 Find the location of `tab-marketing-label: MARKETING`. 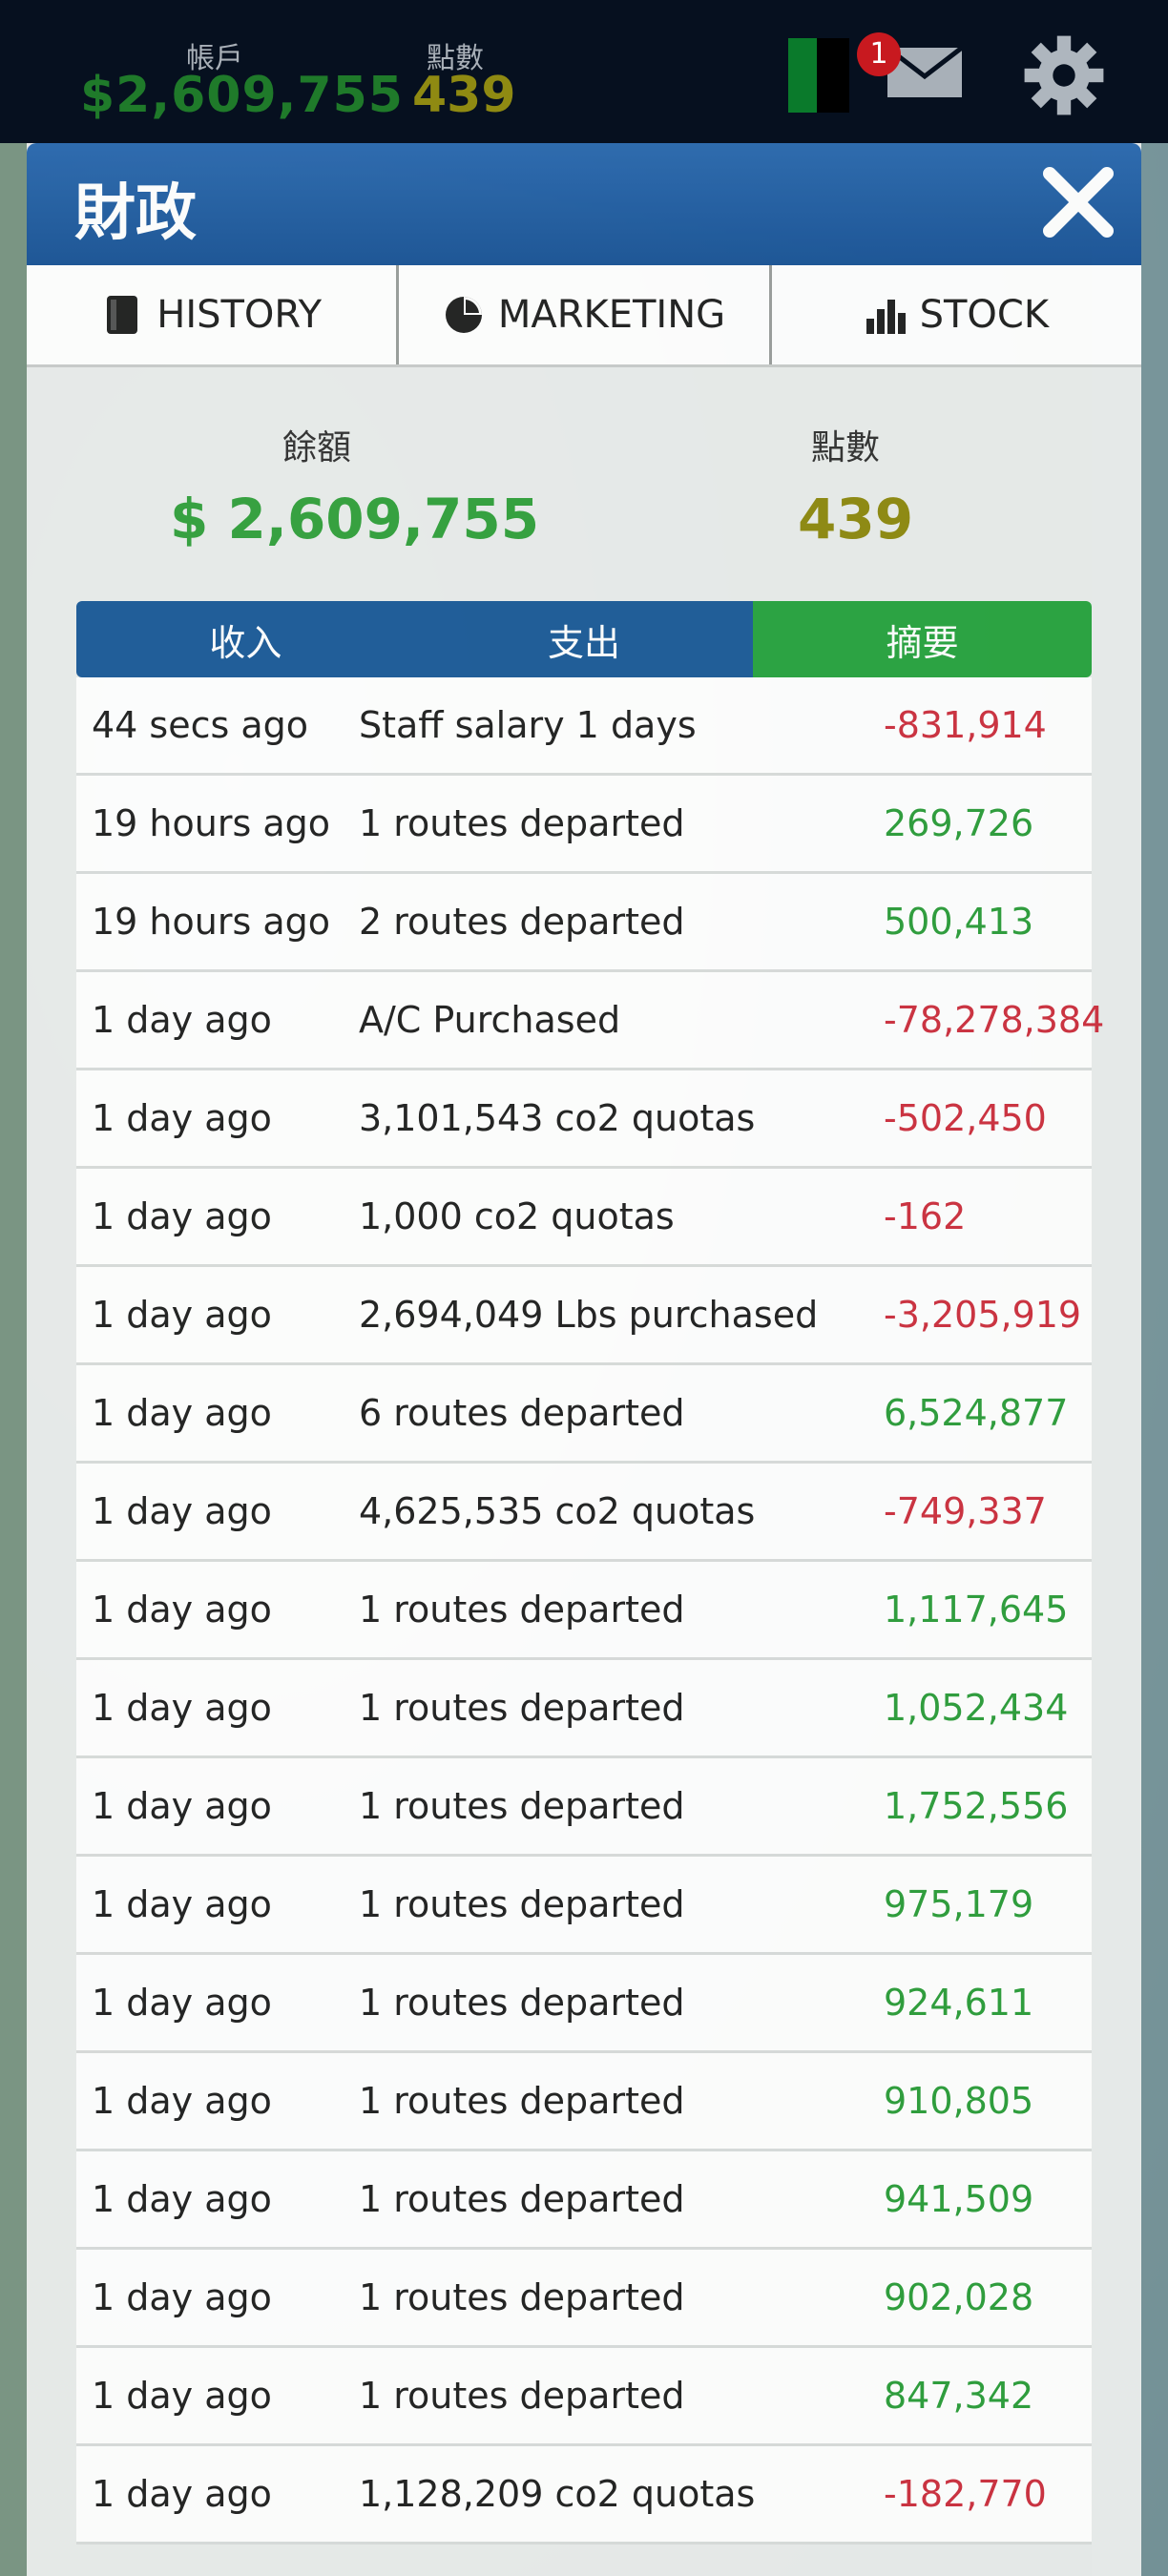

tab-marketing-label: MARKETING is located at coordinates (612, 315).